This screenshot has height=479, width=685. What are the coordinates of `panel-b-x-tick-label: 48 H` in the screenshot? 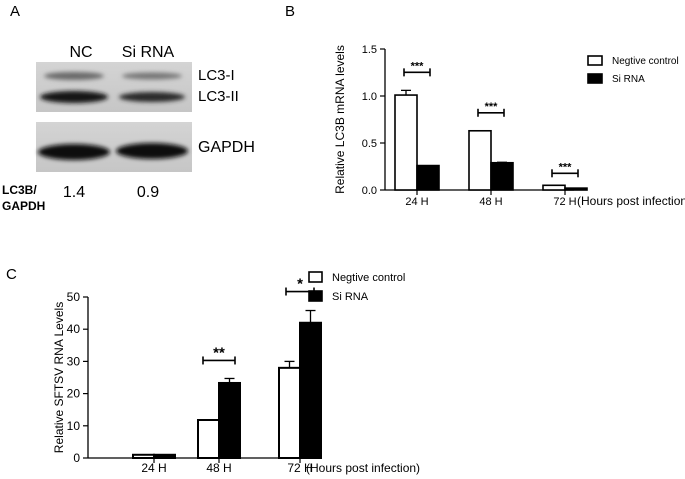 It's located at (490, 202).